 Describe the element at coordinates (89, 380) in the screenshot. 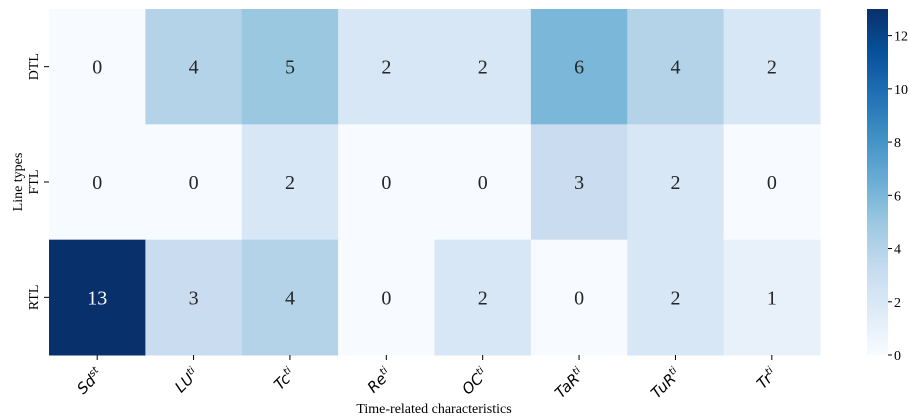

I see `x-tick-label: Sdst` at that location.